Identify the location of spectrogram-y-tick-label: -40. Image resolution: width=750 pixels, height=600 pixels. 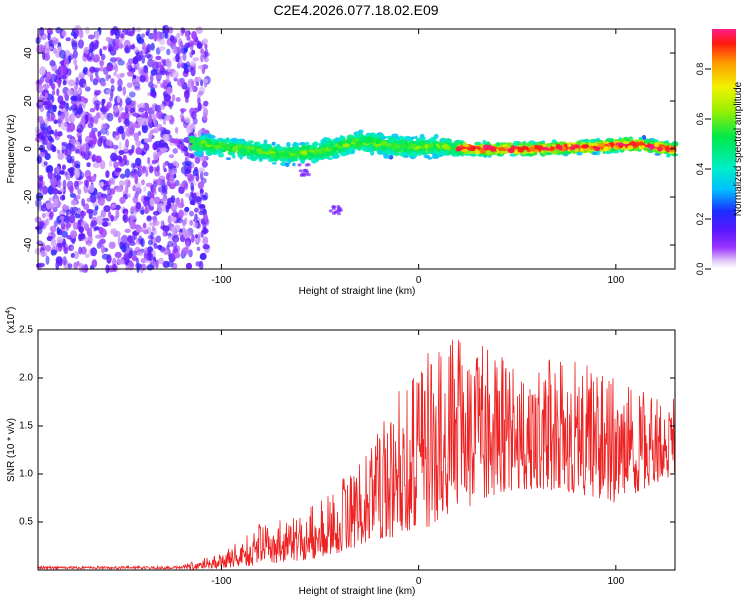
(28, 244).